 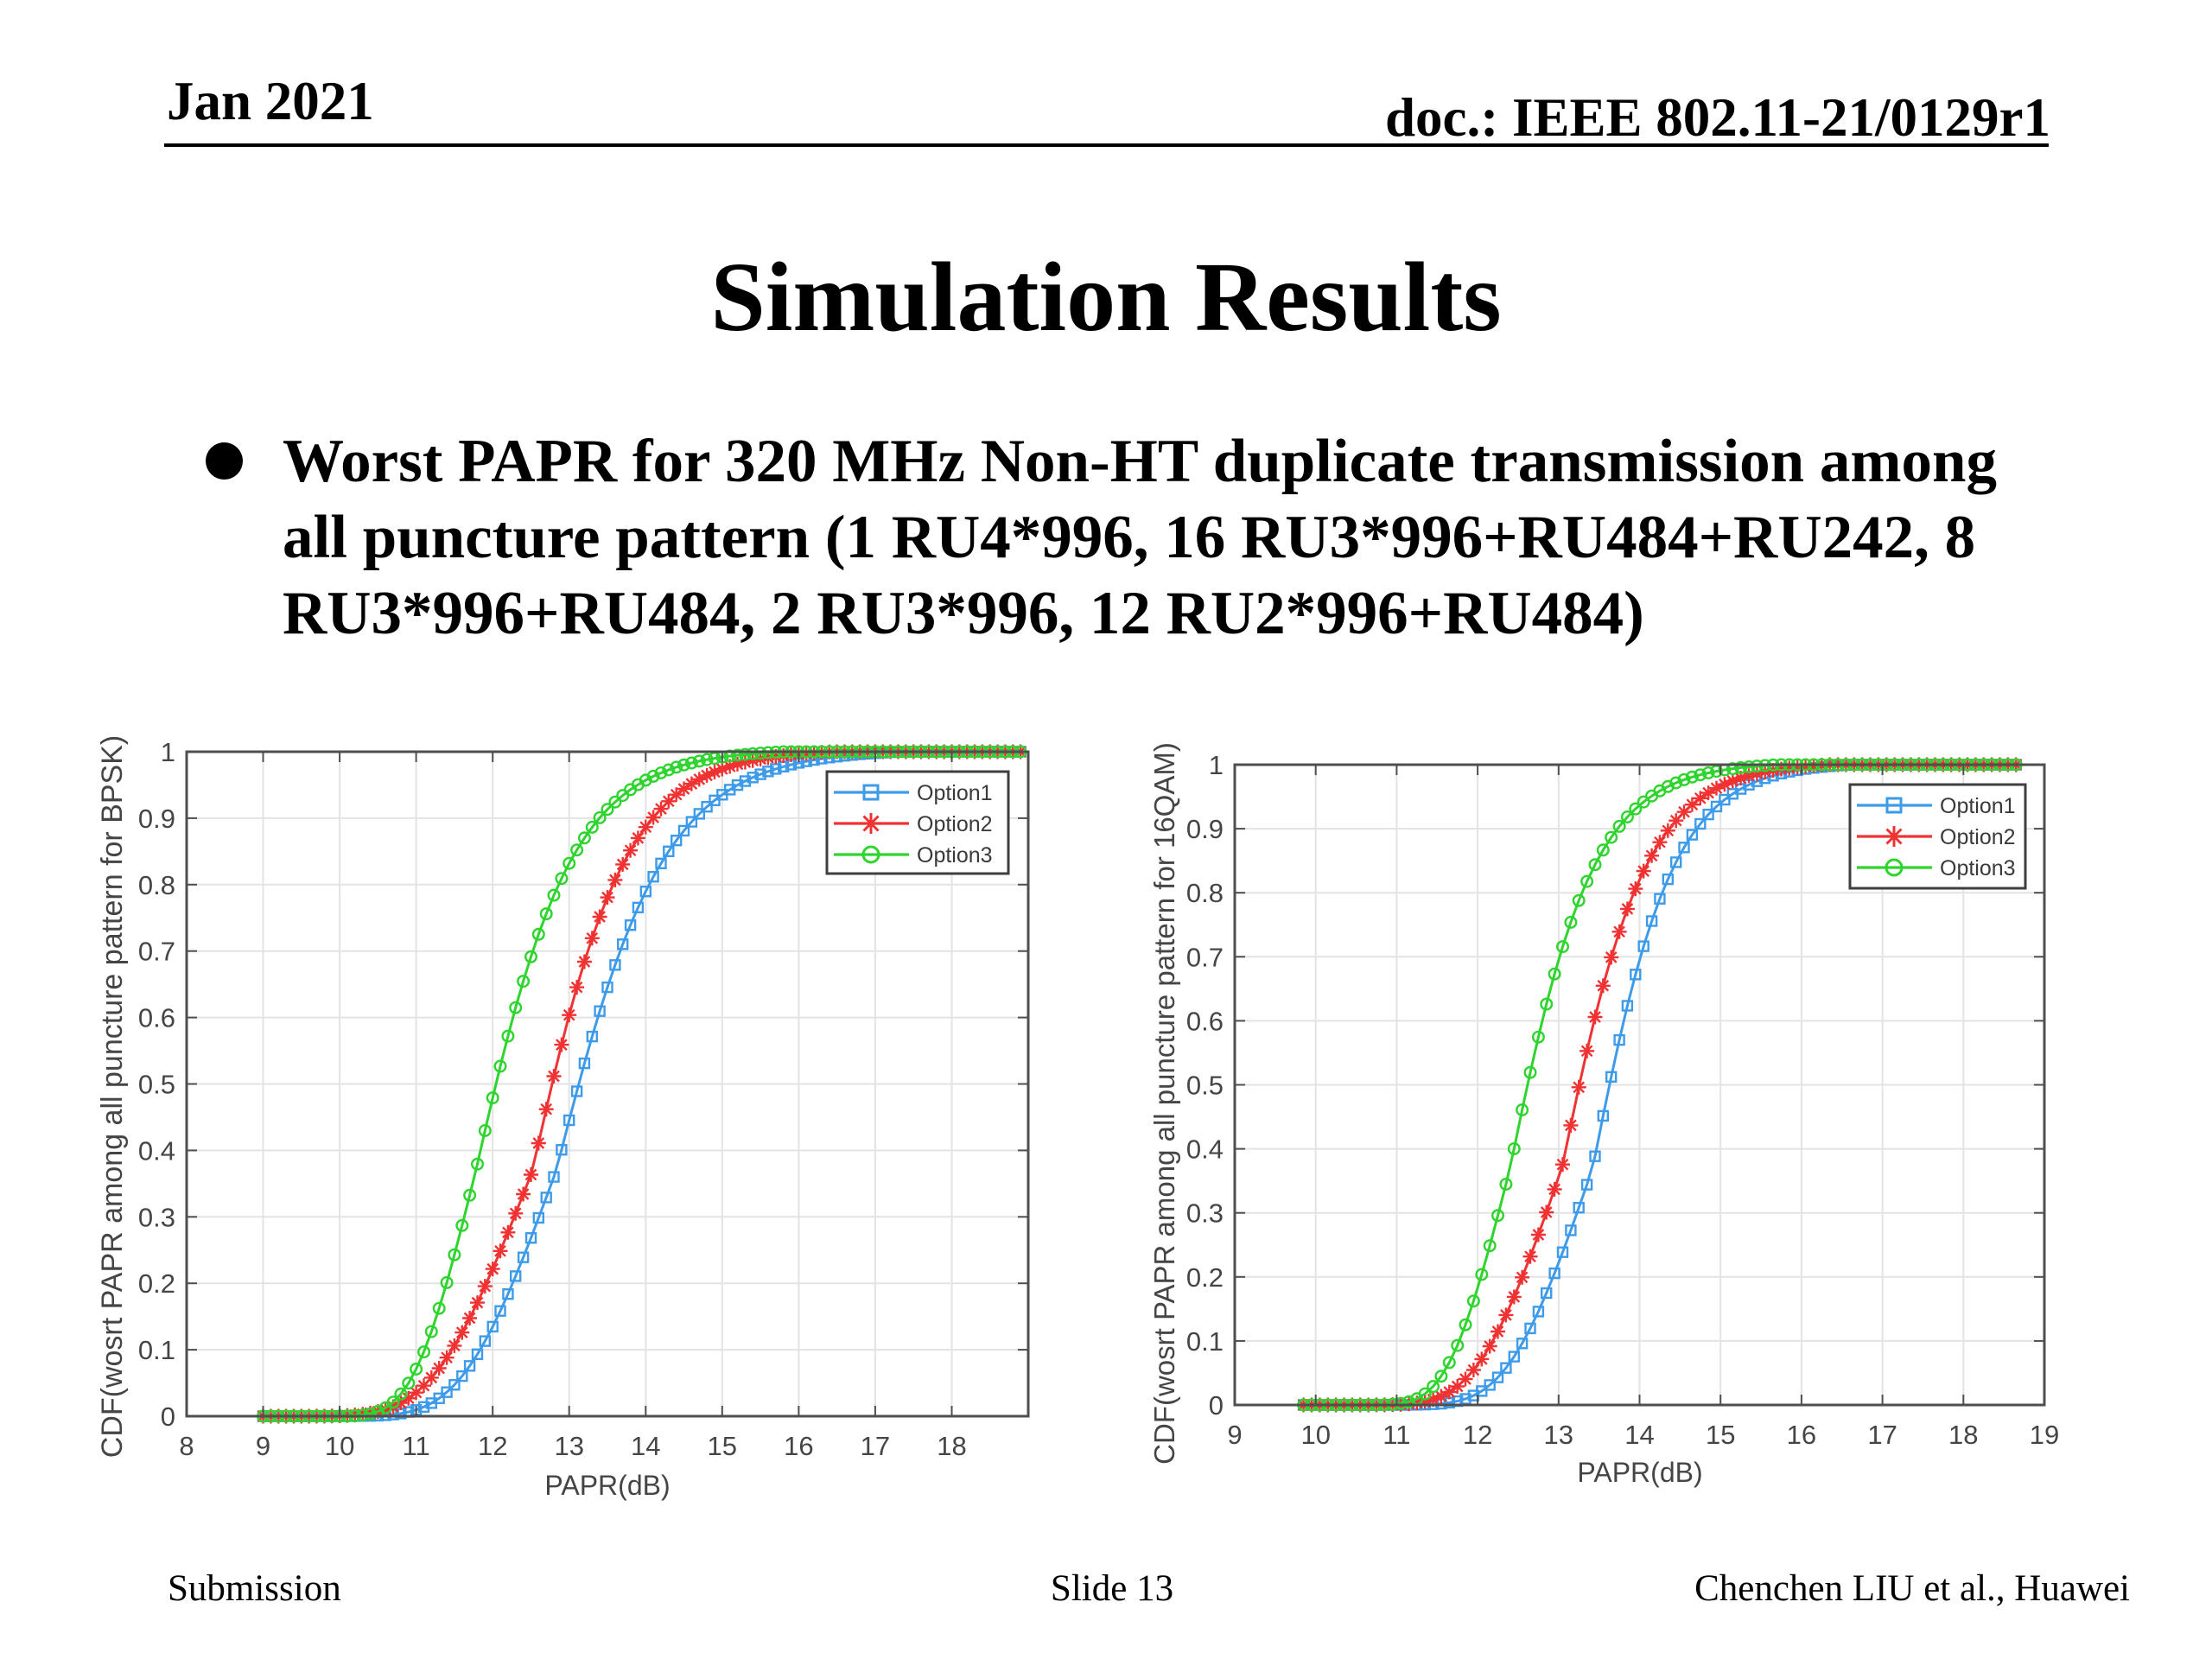 What do you see at coordinates (2044, 1435) in the screenshot?
I see `svg-text: 19` at bounding box center [2044, 1435].